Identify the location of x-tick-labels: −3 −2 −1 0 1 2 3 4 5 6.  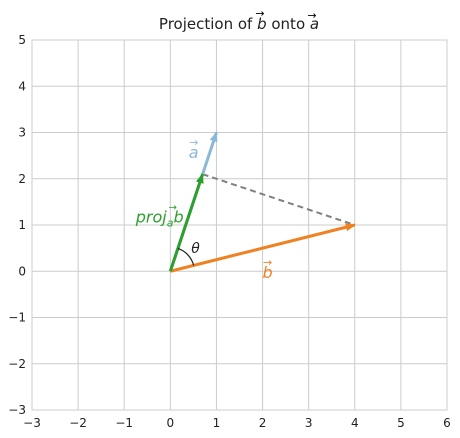
(237, 423).